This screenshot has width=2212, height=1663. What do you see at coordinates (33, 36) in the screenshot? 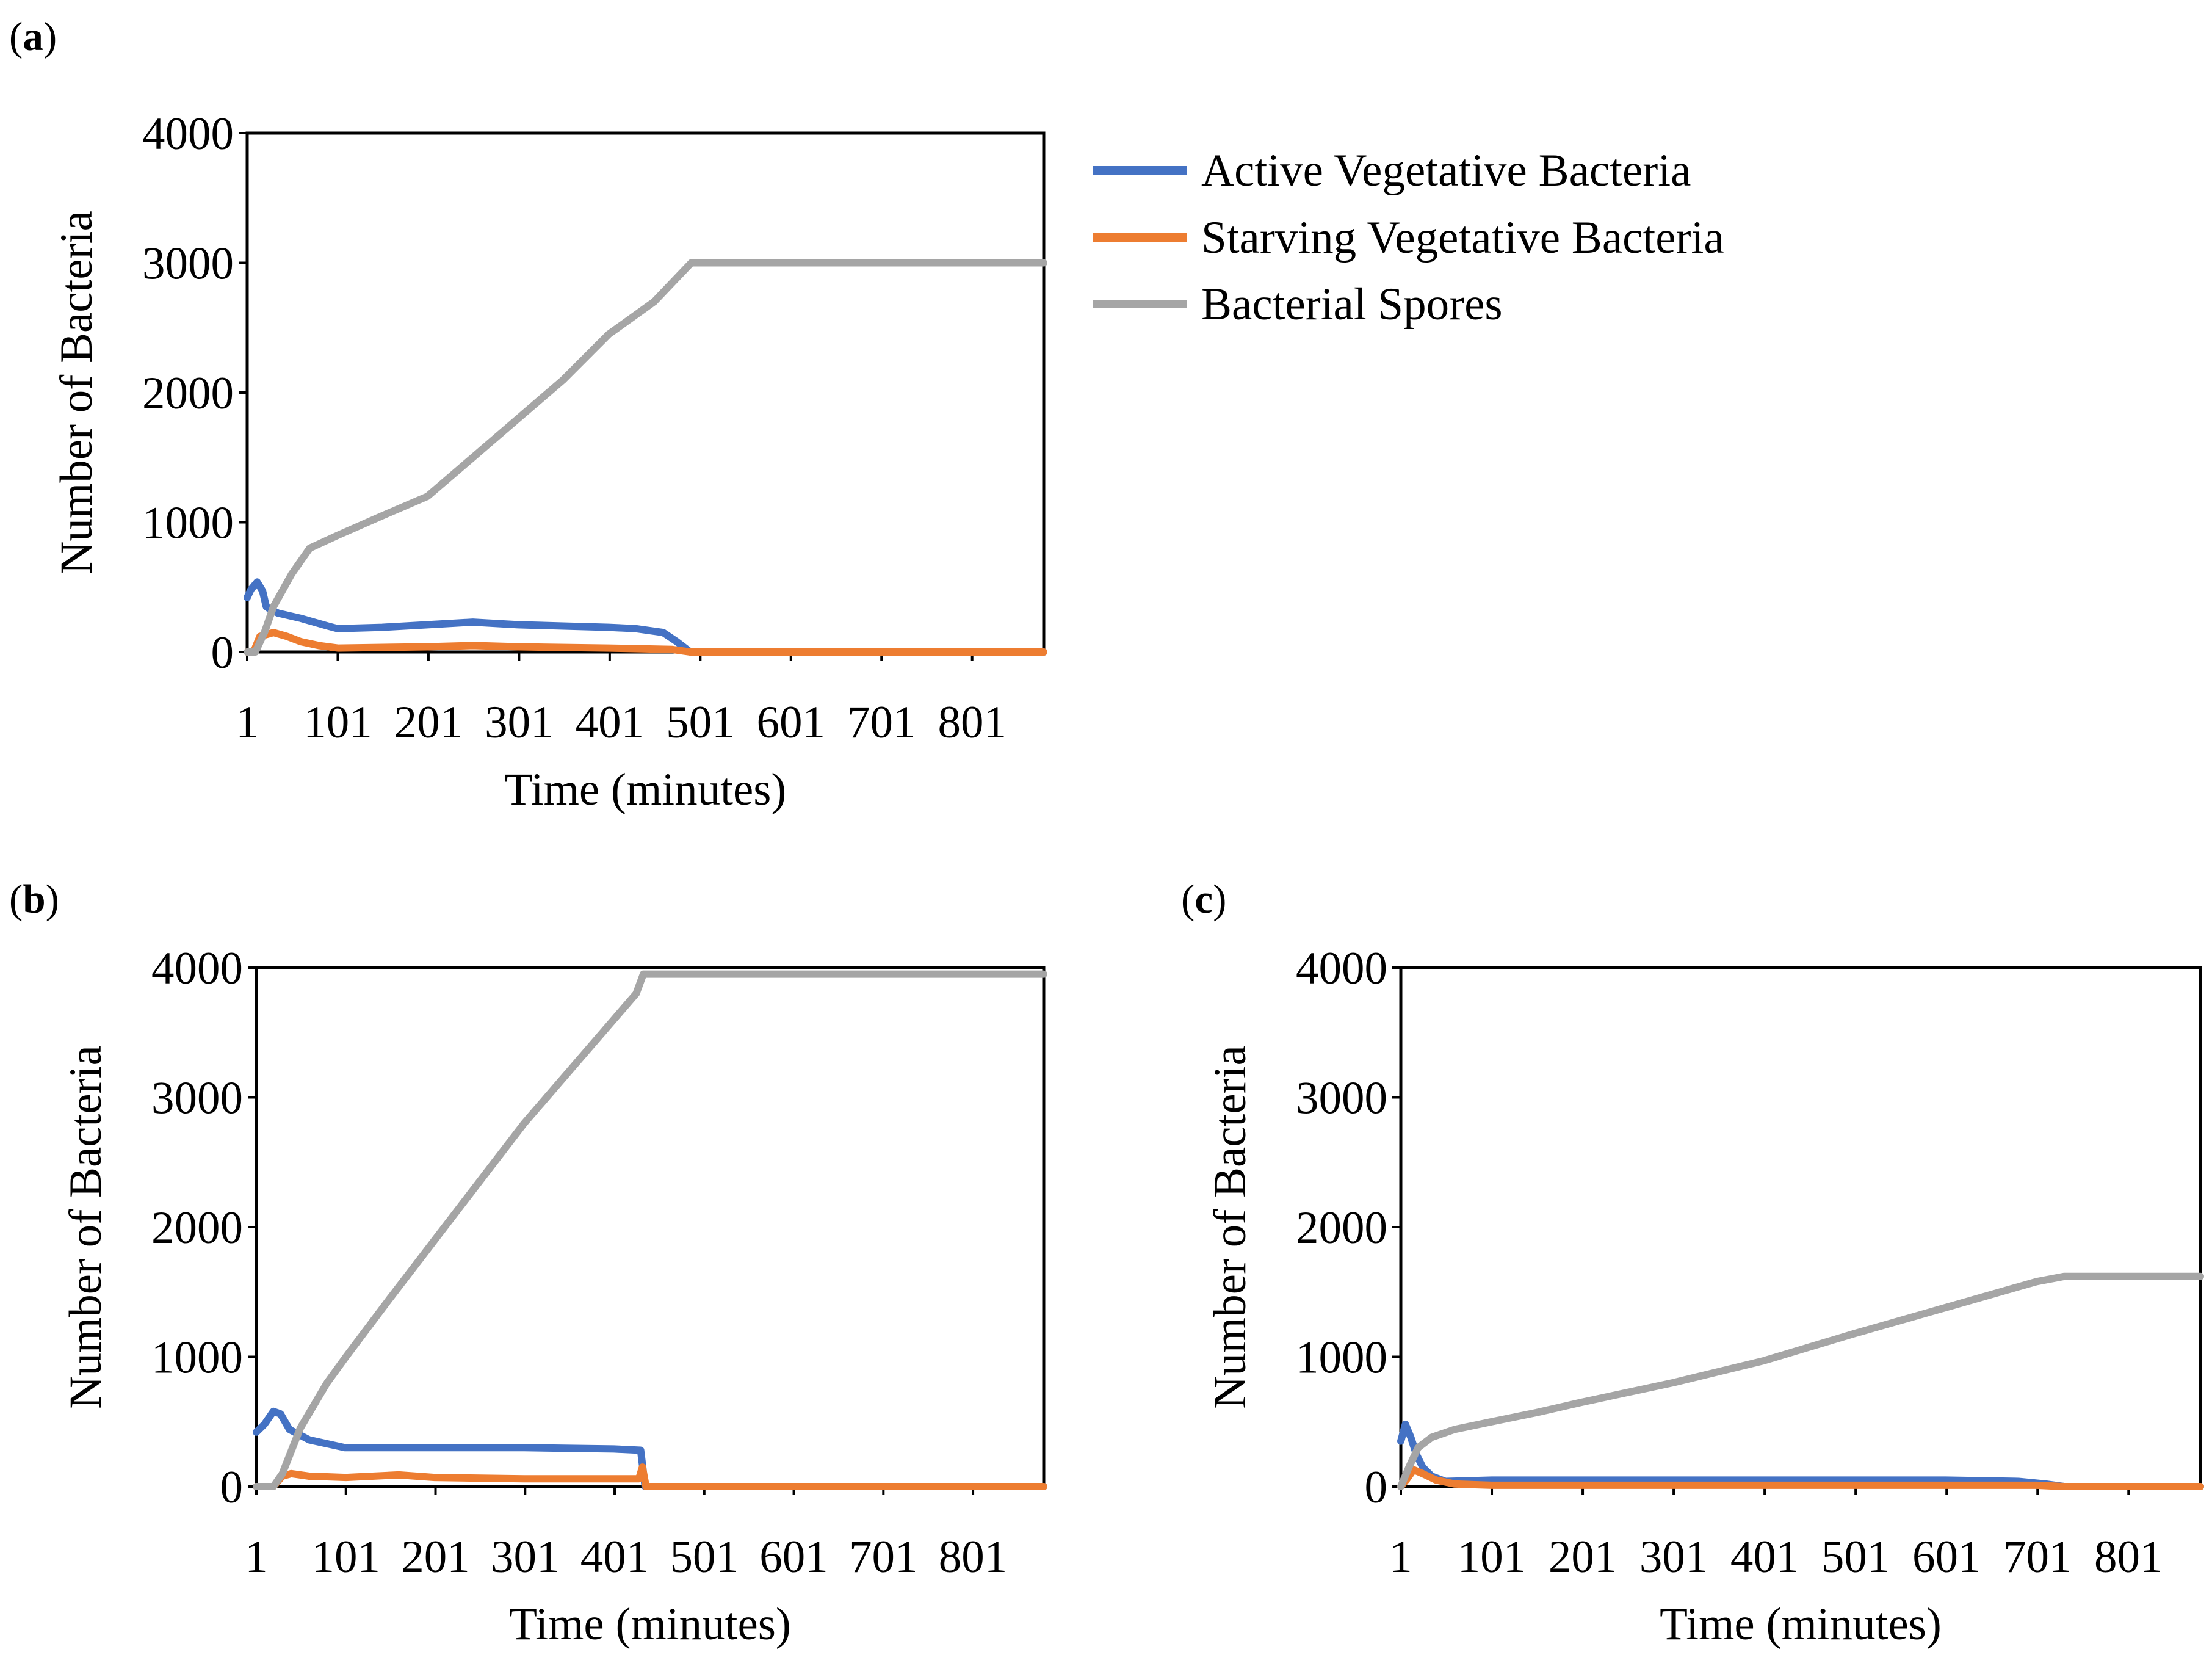
I see `panel-a-letter: (a)` at bounding box center [33, 36].